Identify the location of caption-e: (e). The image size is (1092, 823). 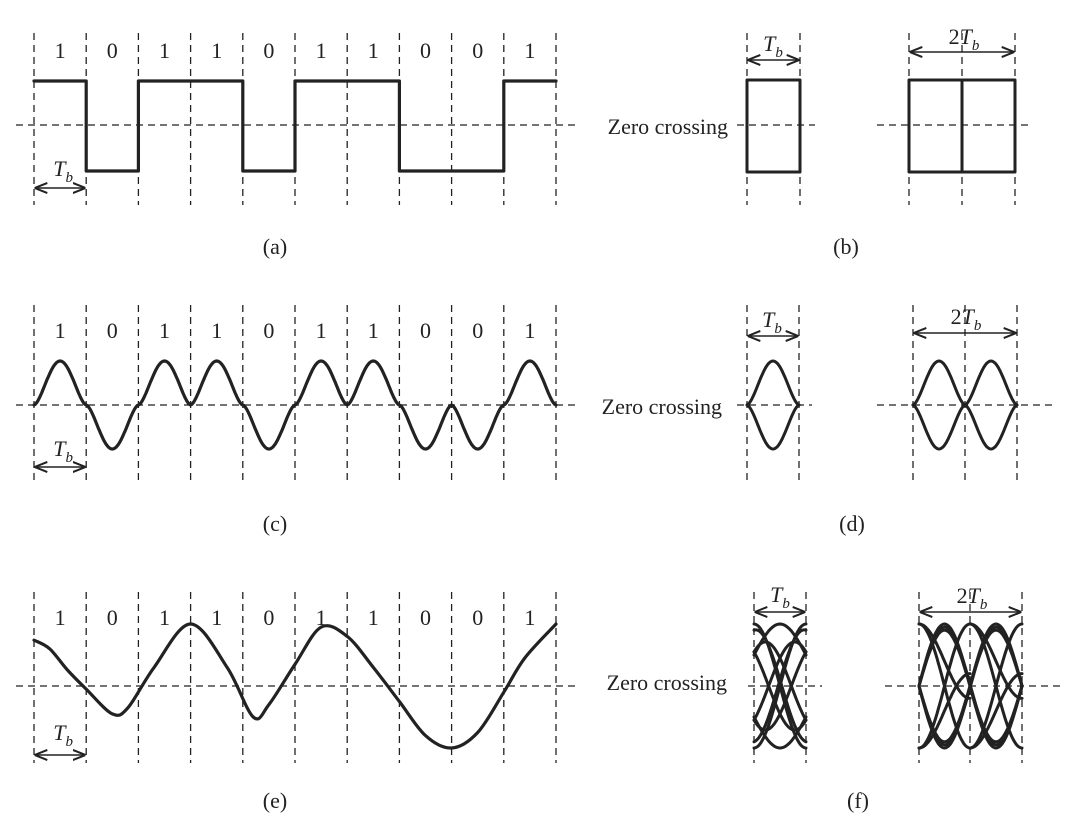
(275, 800).